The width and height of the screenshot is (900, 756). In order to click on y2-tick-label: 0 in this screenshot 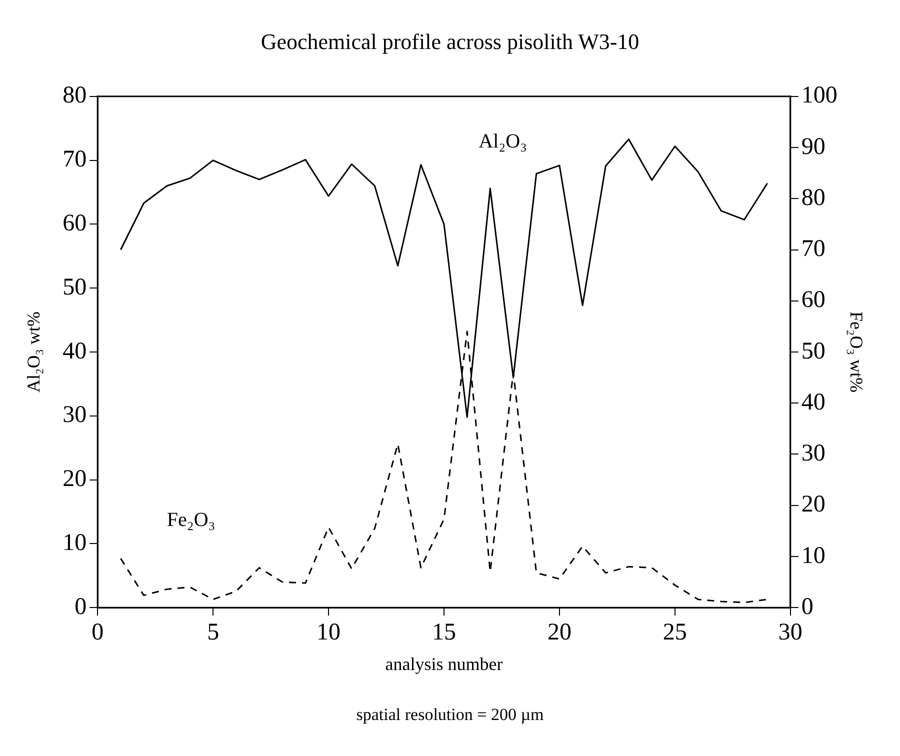, I will do `click(807, 607)`.